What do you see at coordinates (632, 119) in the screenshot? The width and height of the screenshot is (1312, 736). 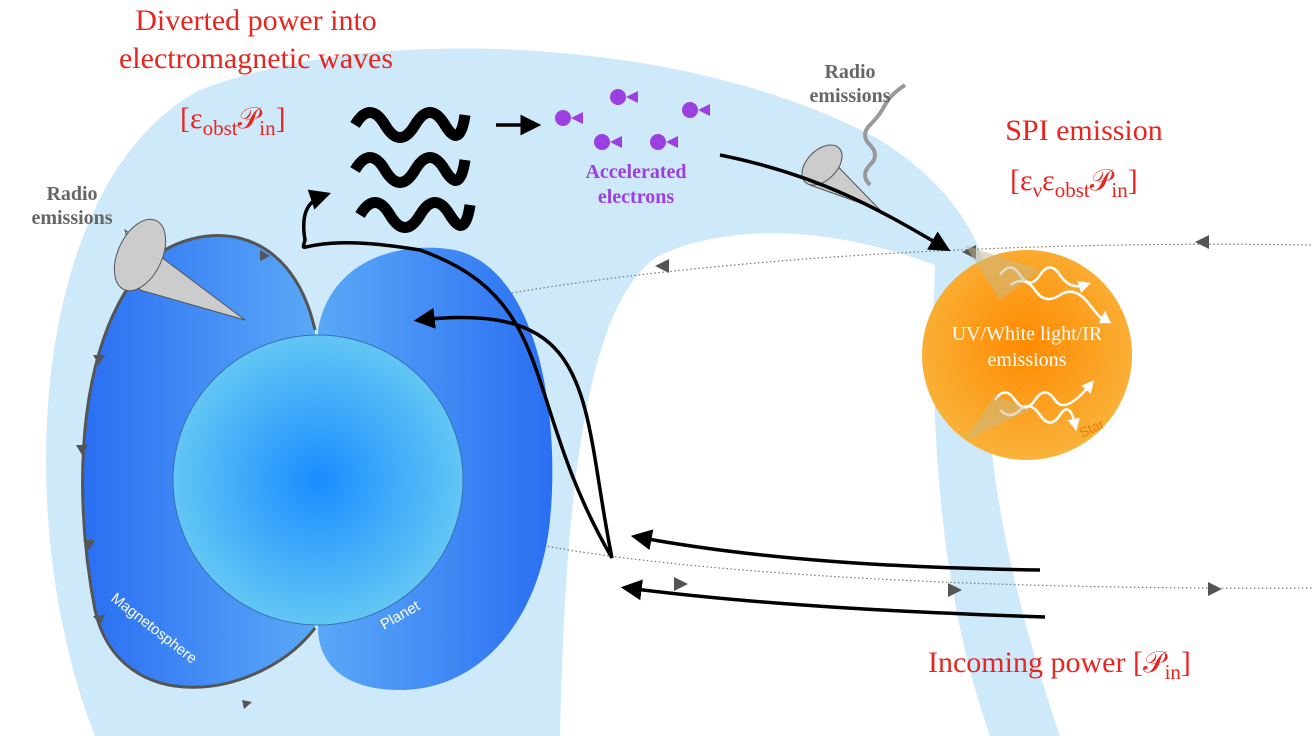 I see `electron-particles` at bounding box center [632, 119].